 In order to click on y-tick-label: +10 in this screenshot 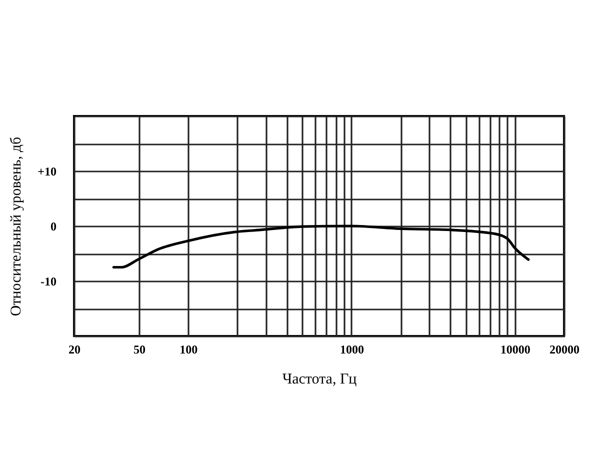, I will do `click(47, 171)`.